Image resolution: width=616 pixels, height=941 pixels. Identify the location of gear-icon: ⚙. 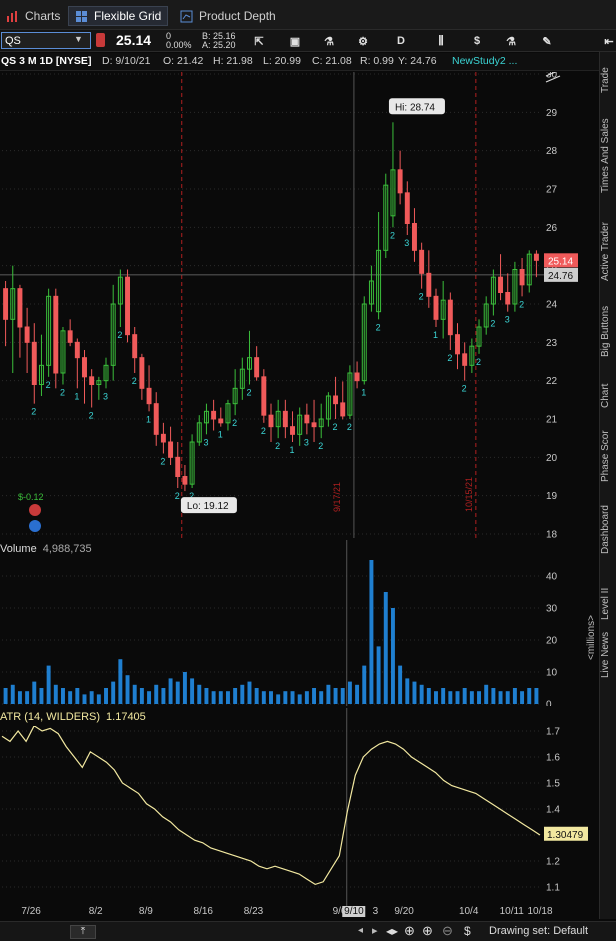
(363, 41).